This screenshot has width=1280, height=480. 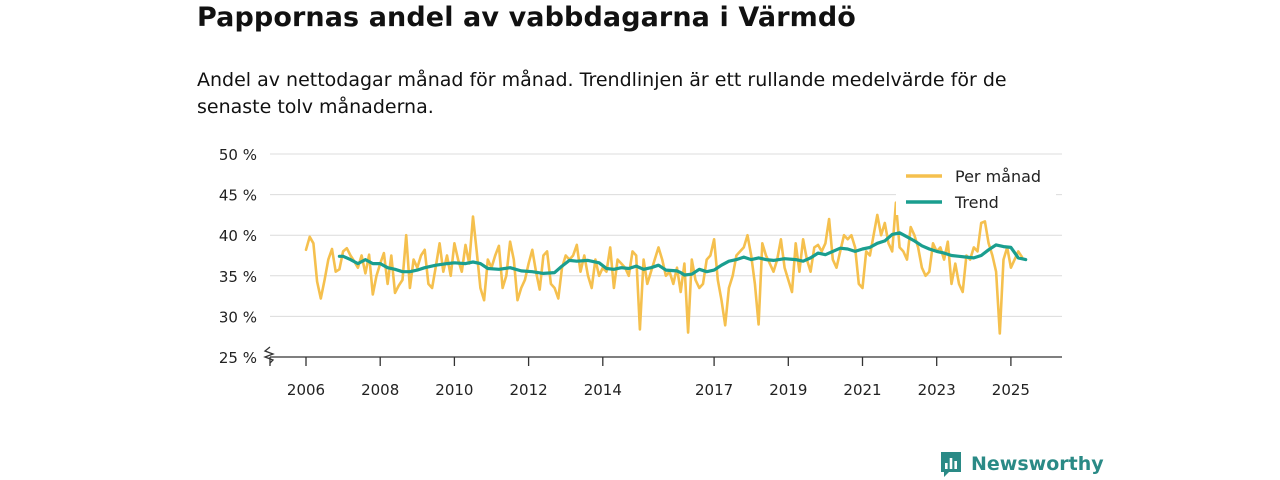 What do you see at coordinates (529, 390) in the screenshot?
I see `x-tick-label: 2012` at bounding box center [529, 390].